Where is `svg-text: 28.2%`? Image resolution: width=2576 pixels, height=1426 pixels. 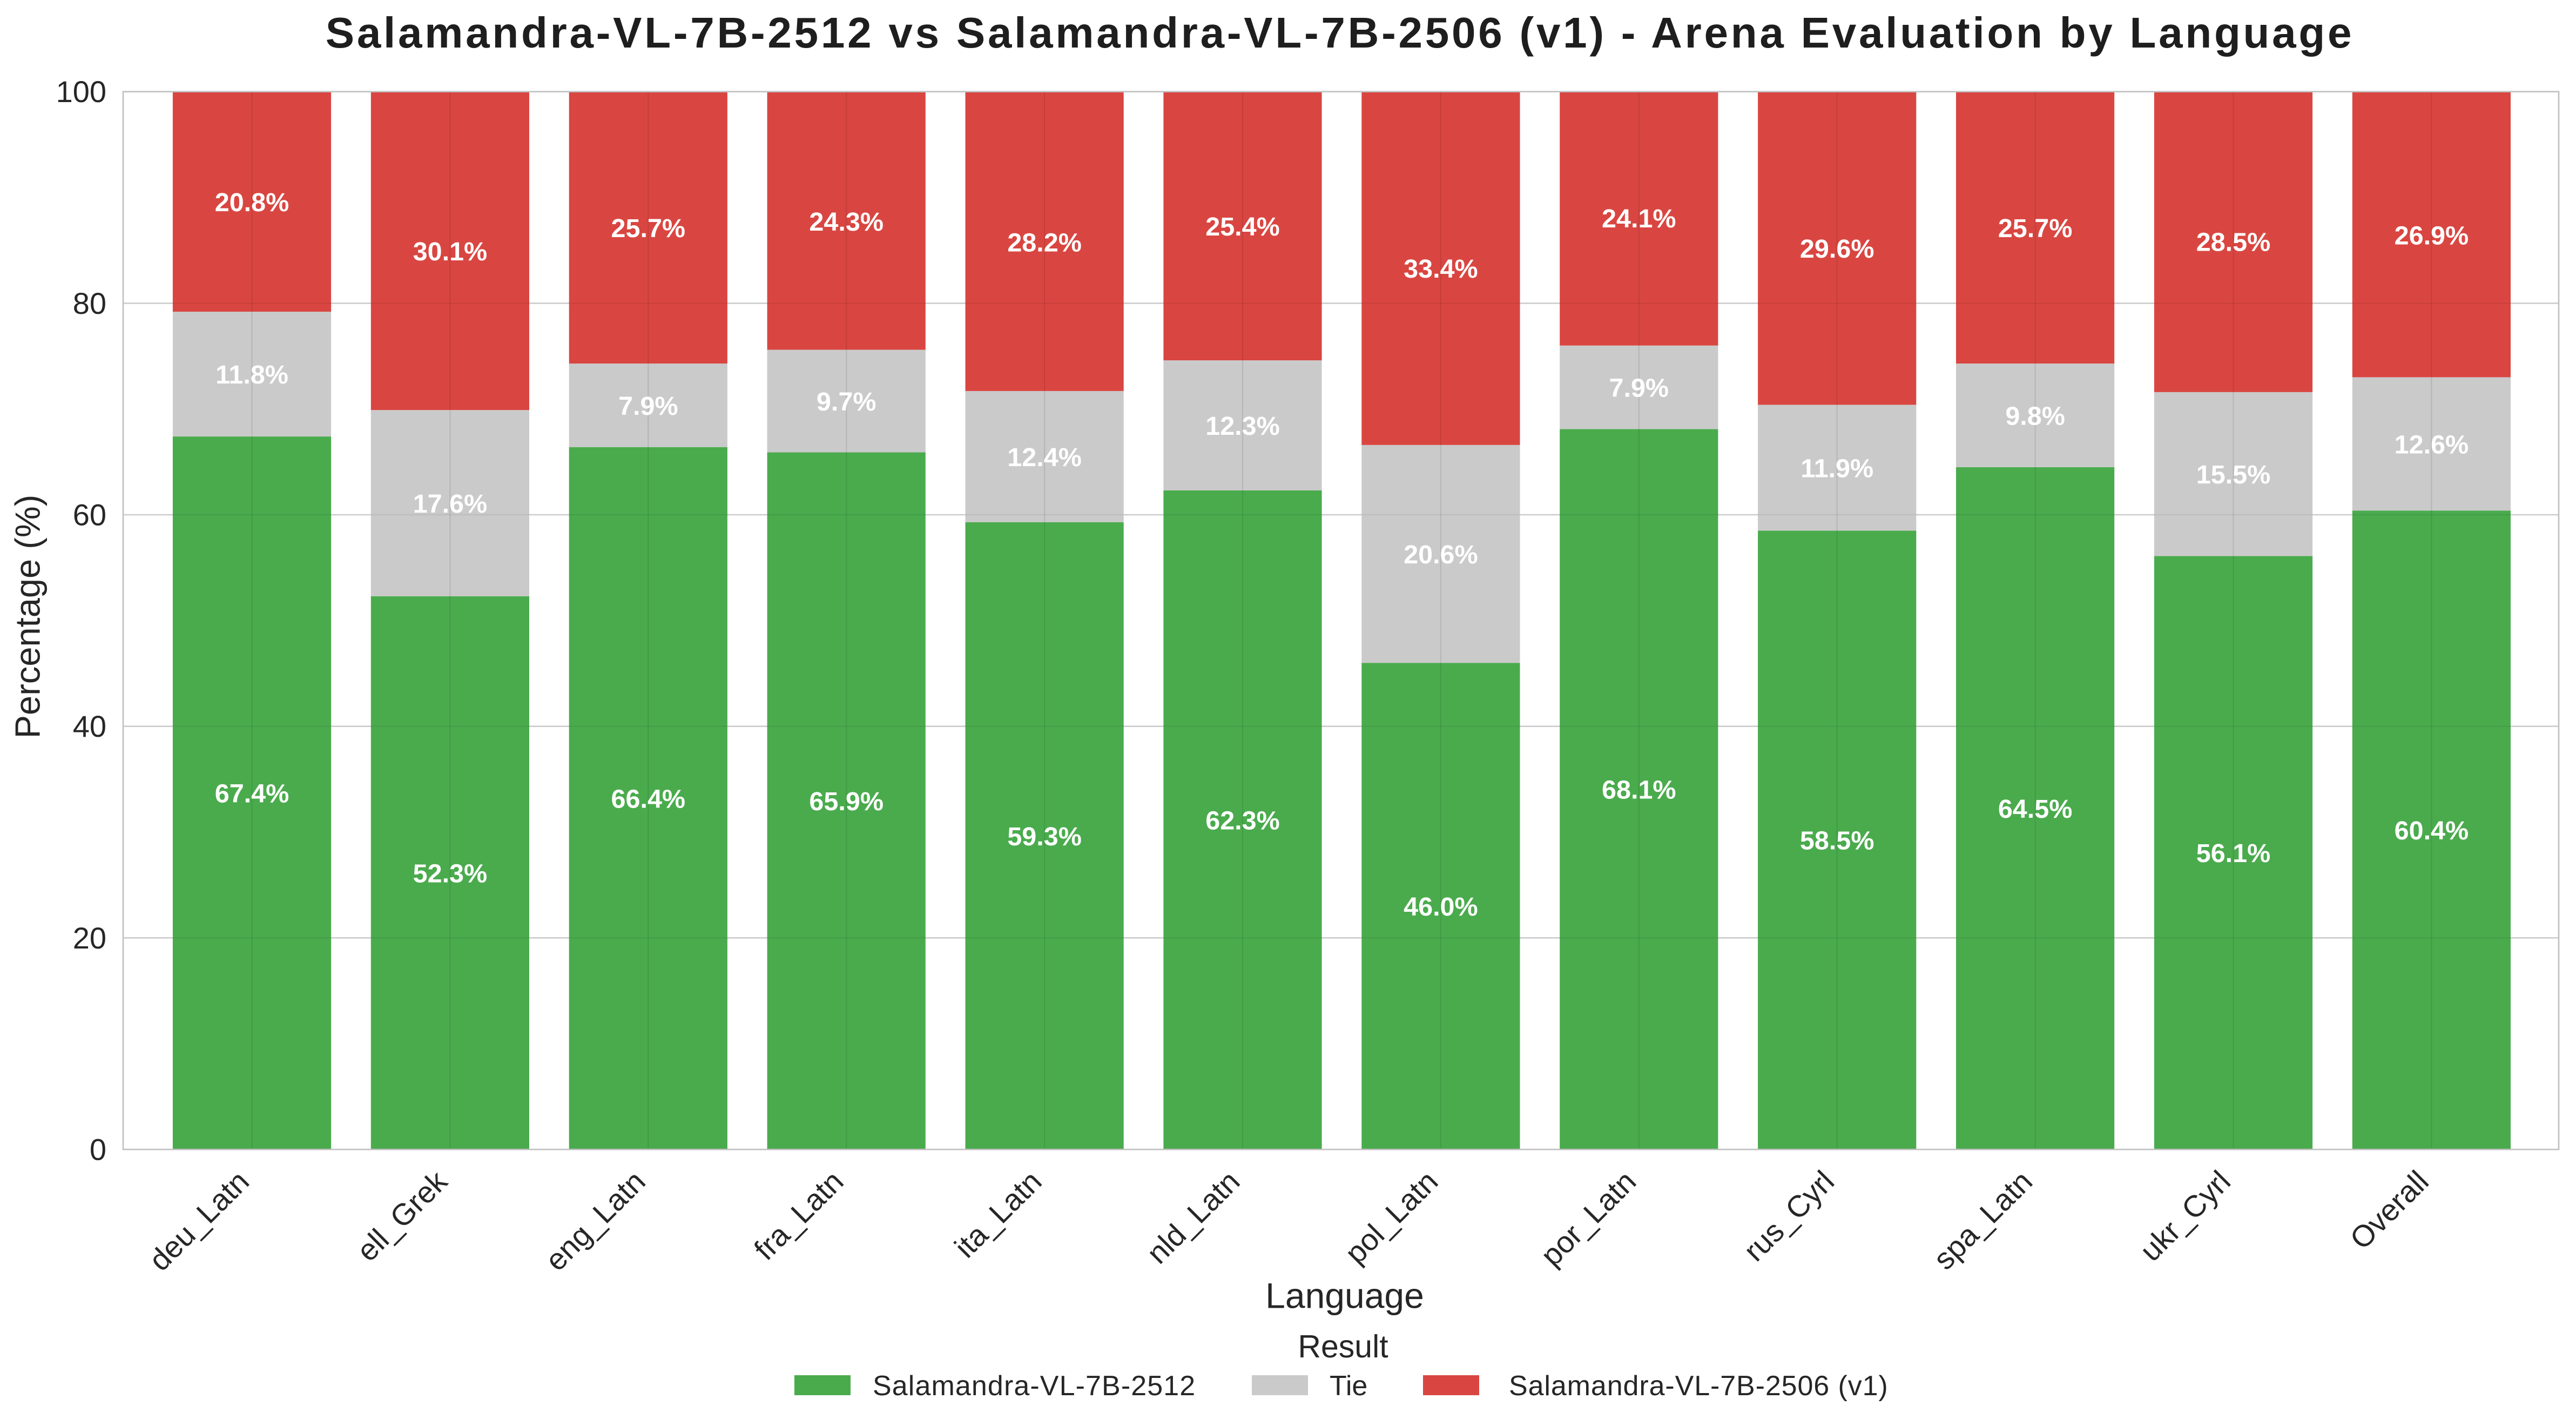
svg-text: 28.2% is located at coordinates (1044, 242).